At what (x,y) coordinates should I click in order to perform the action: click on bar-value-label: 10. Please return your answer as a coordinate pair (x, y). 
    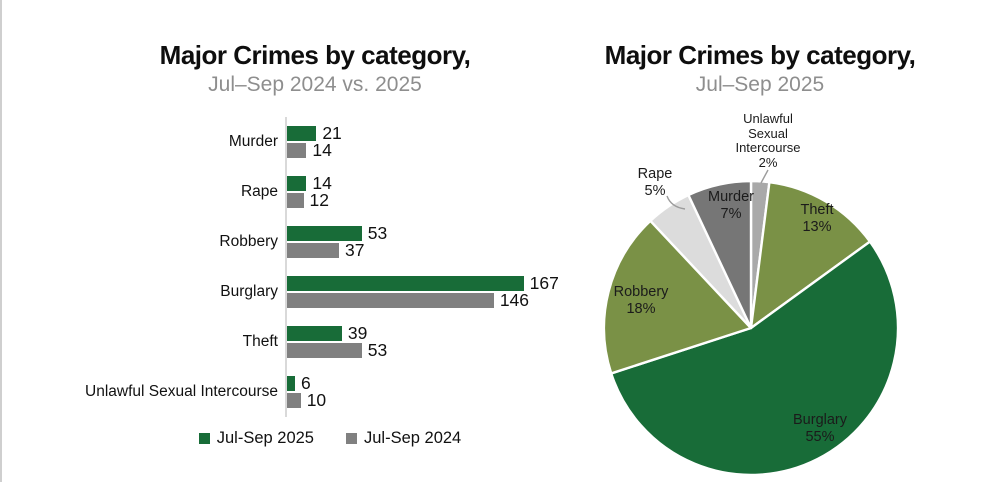
    Looking at the image, I should click on (316, 400).